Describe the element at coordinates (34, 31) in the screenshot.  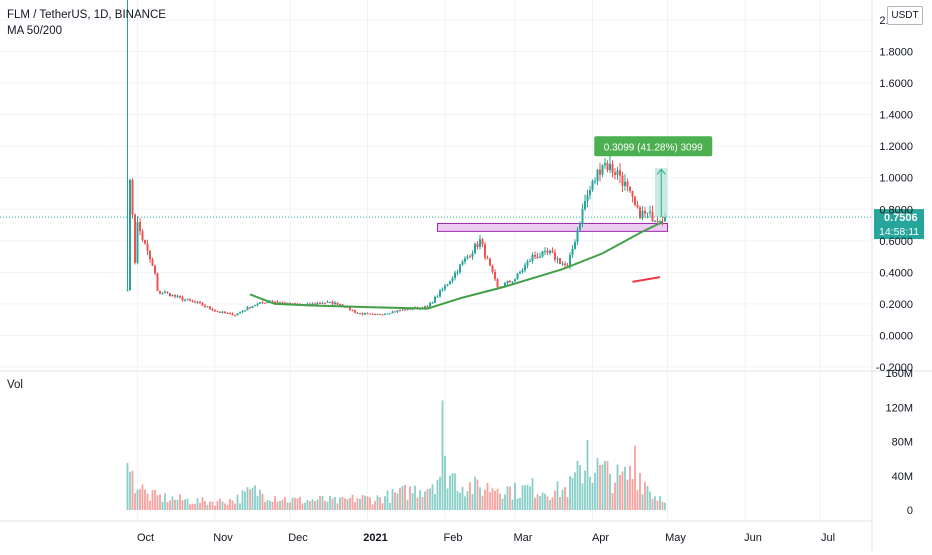
I see `legend-indicator: MA 50/200` at that location.